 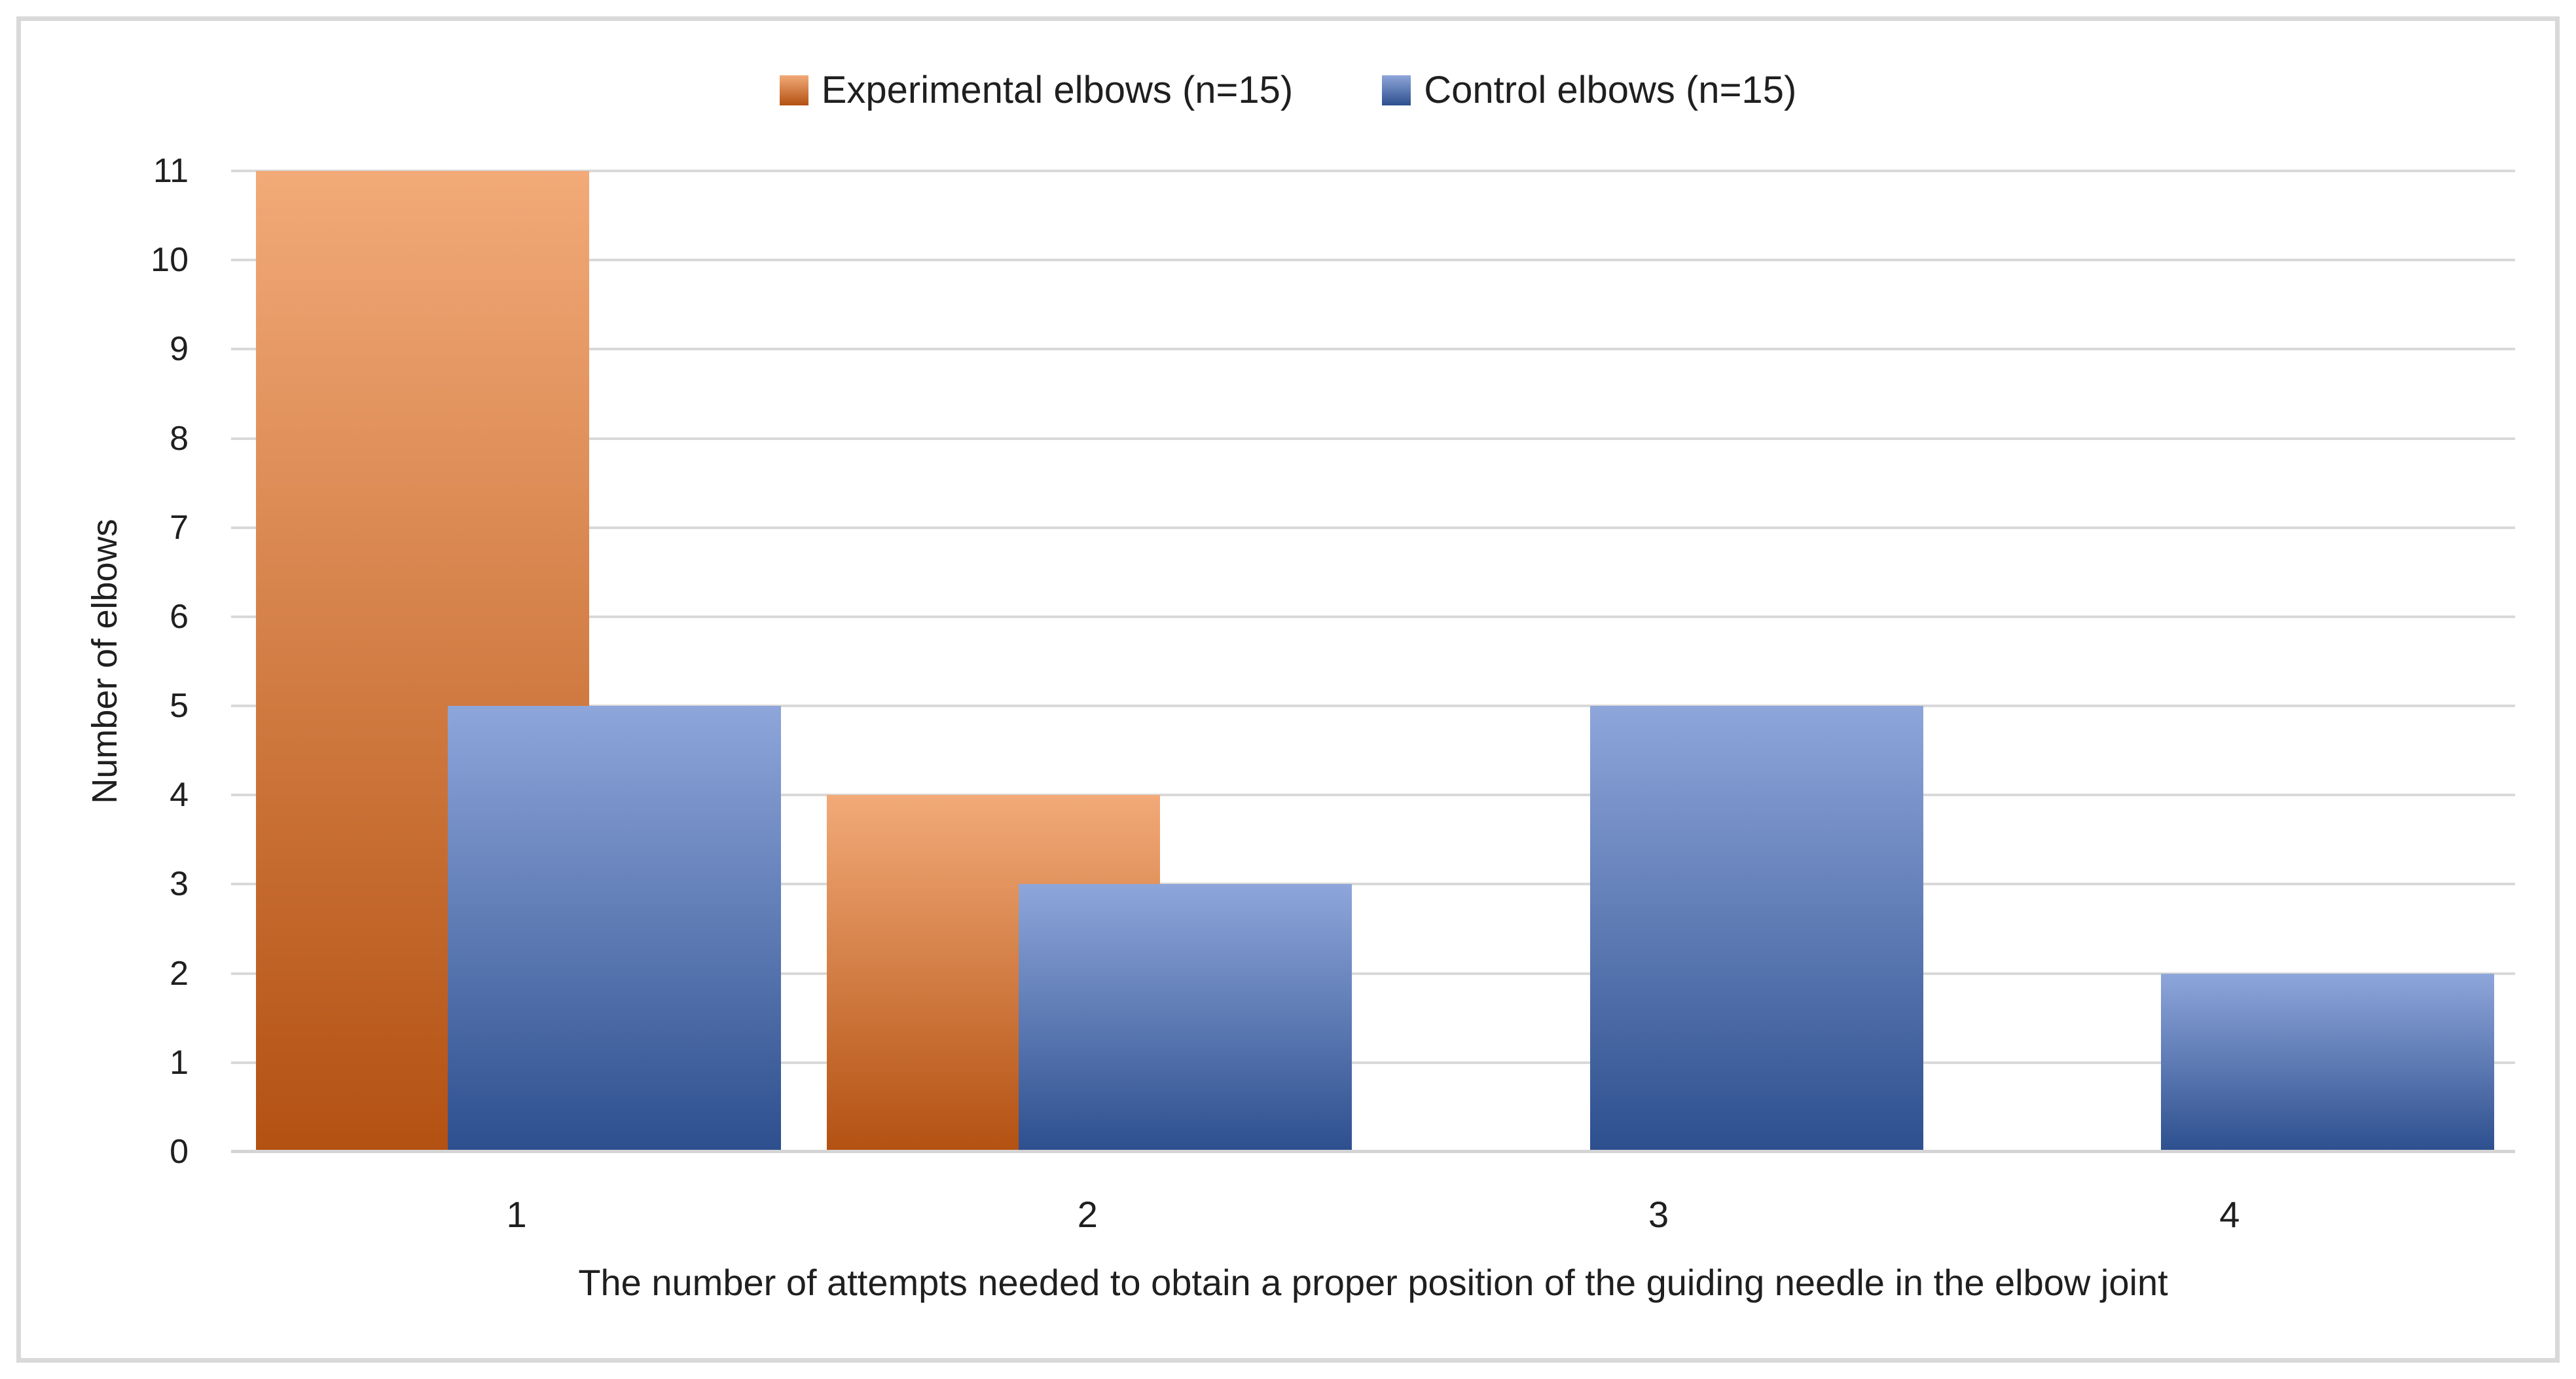 What do you see at coordinates (516, 1215) in the screenshot?
I see `x-category-label: 1` at bounding box center [516, 1215].